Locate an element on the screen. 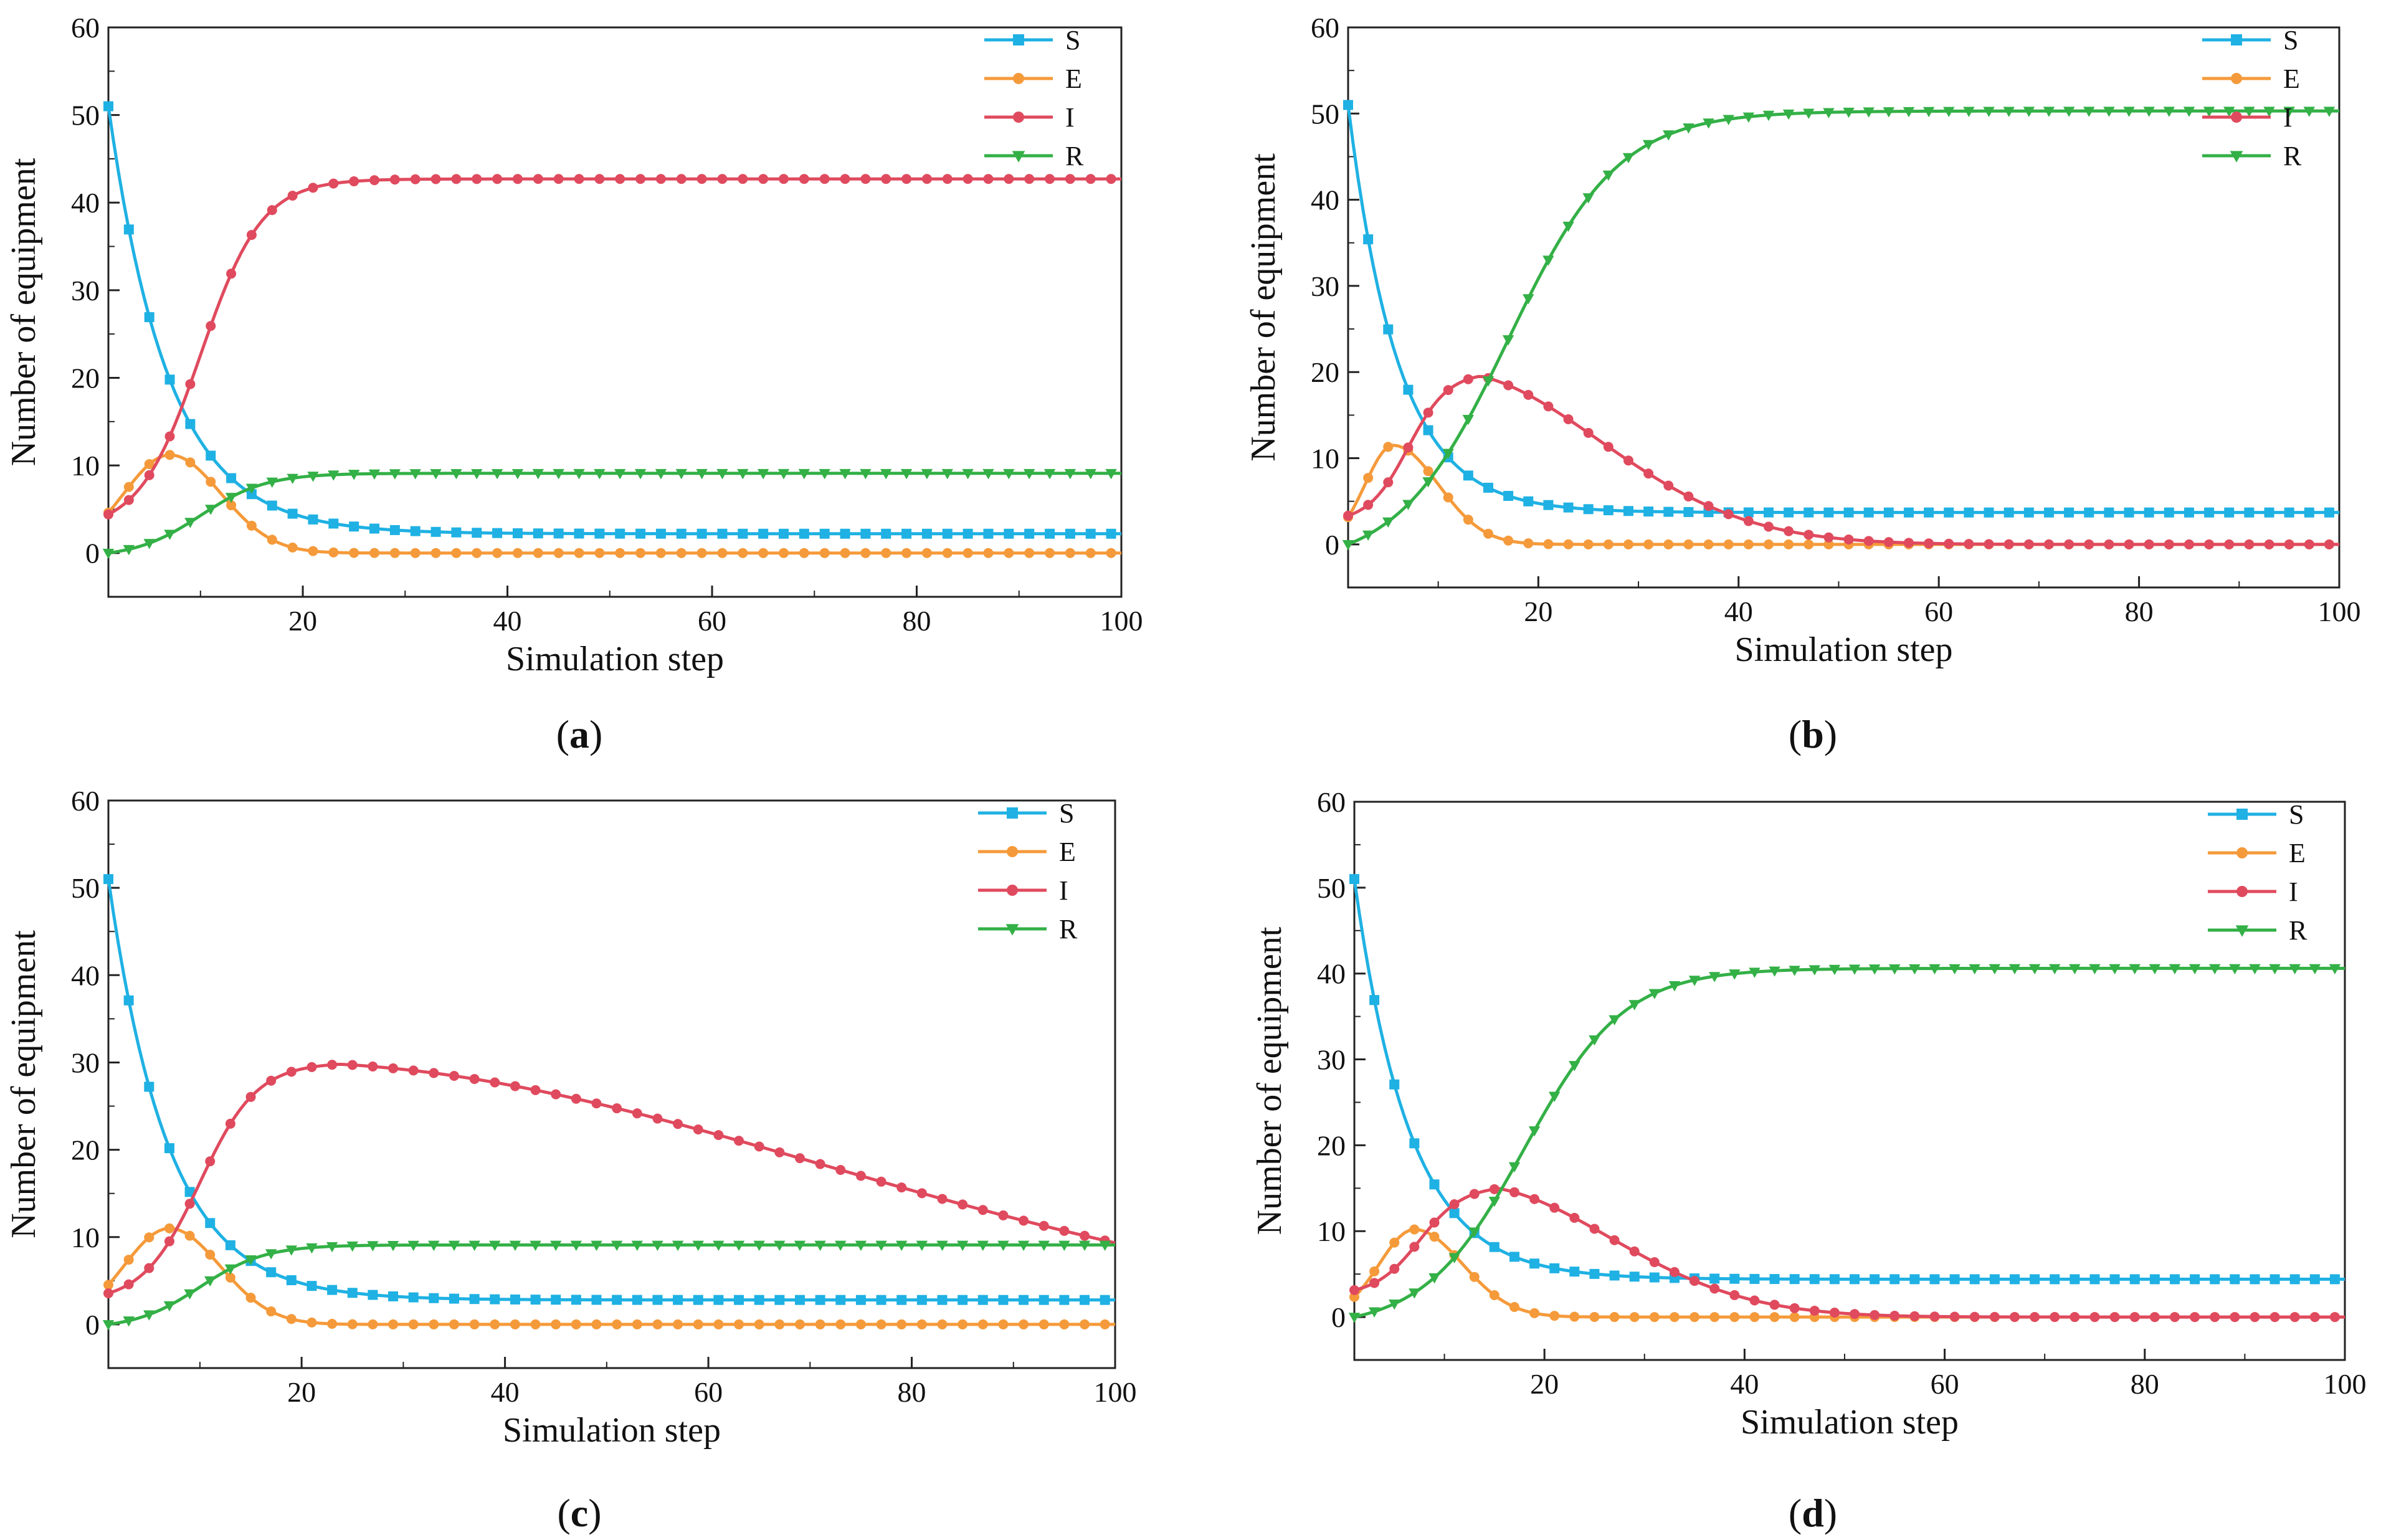 The width and height of the screenshot is (2381, 1540). legend-label-R: R is located at coordinates (2292, 156).